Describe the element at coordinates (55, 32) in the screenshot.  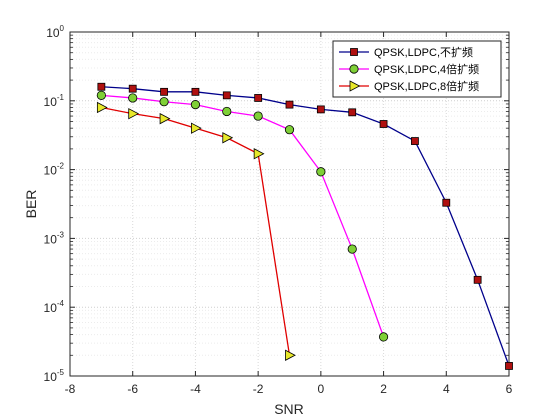
I see `y-tick-label: 10⁰` at that location.